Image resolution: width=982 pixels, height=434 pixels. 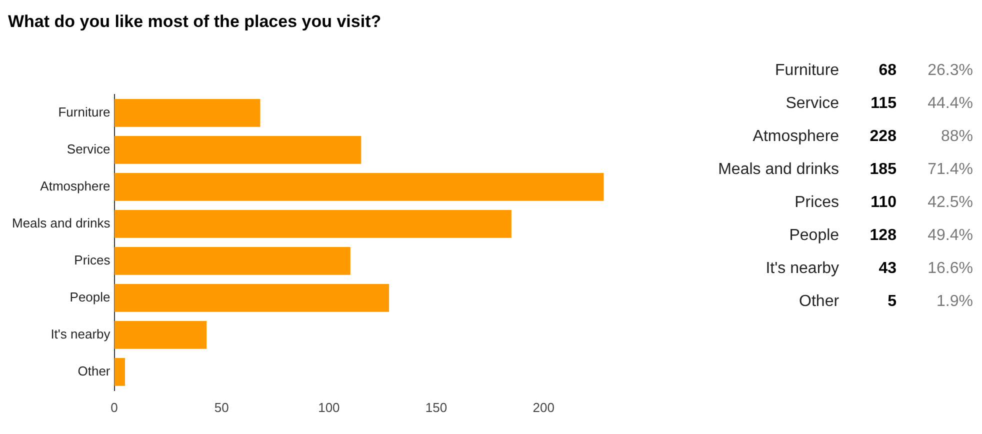 What do you see at coordinates (80, 334) in the screenshot?
I see `y-tick-label: It's nearby` at bounding box center [80, 334].